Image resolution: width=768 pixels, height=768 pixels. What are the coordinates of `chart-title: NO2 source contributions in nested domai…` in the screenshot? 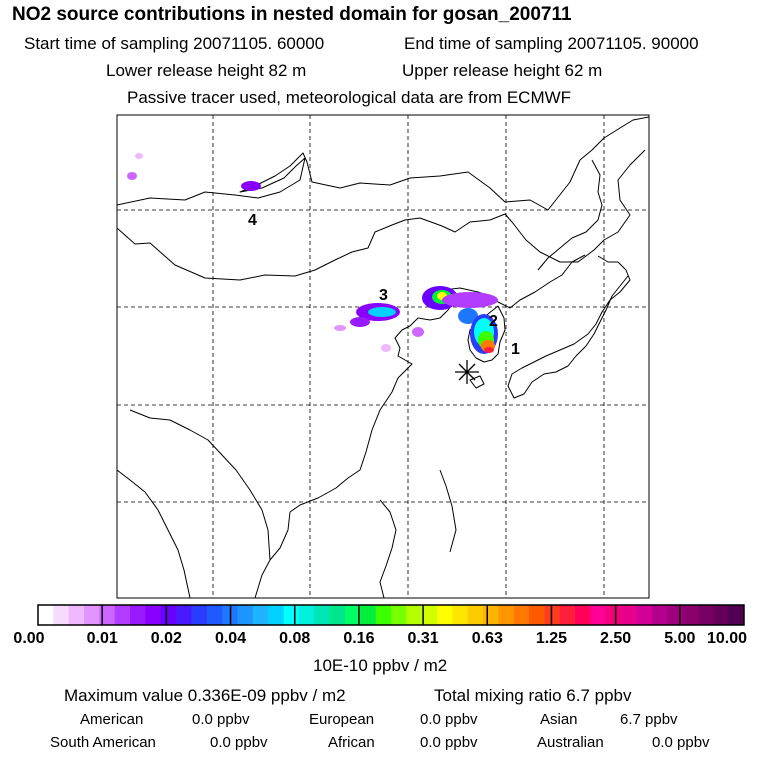 It's located at (292, 14).